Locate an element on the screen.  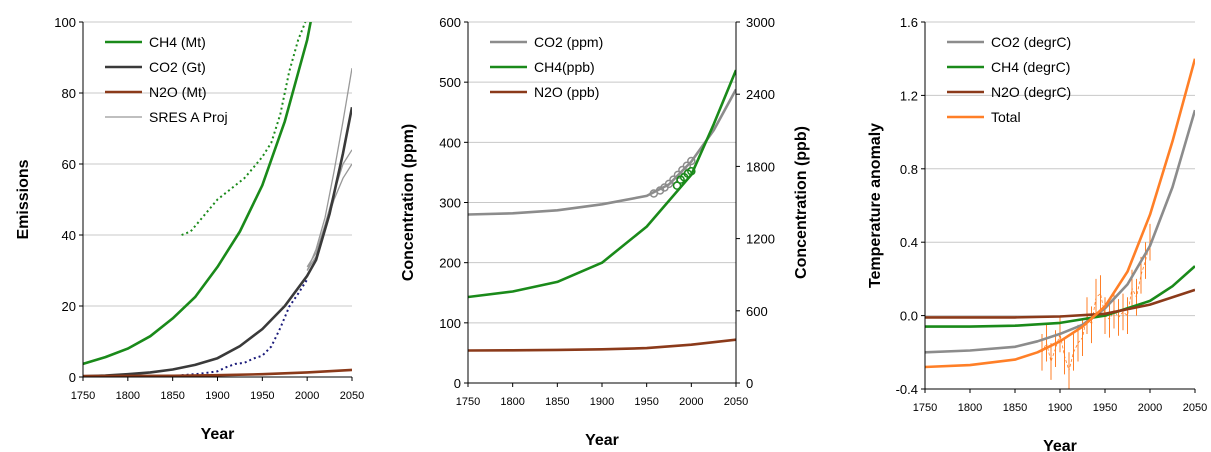
emissions-x-ticks: 1750 1800 1850 1900 1950 2000 2050 is located at coordinates (217, 389).